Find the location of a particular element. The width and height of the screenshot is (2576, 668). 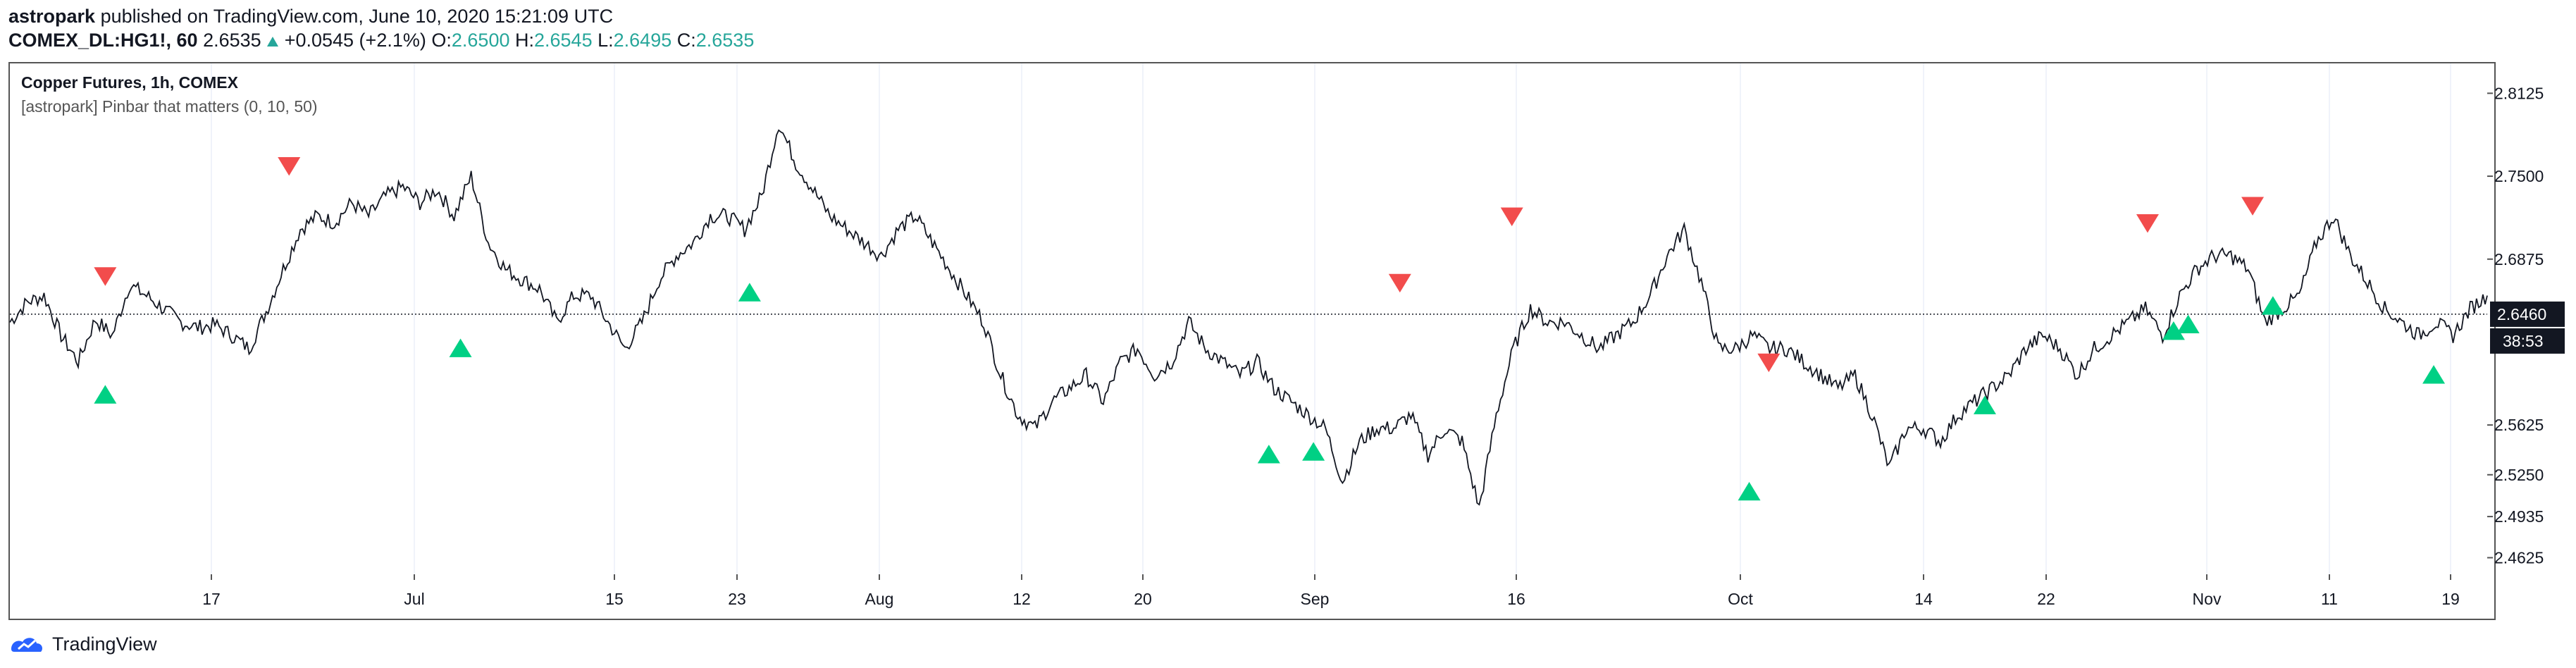

current-price-label: 2.6460 is located at coordinates (2521, 314).